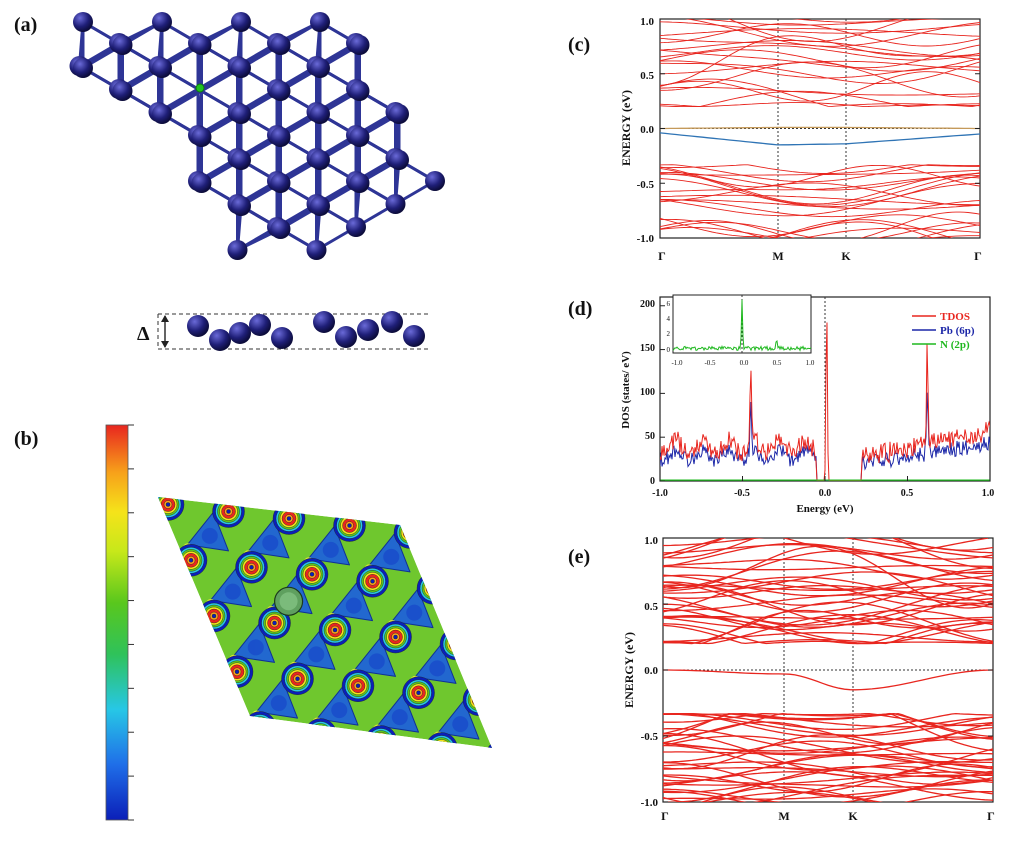  I want to click on dos-xtick: 0.0, so click(825, 493).